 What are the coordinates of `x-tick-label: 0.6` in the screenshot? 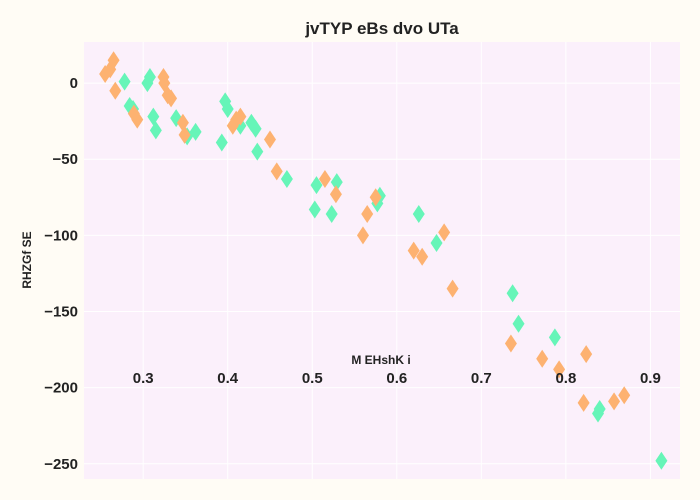 It's located at (396, 378).